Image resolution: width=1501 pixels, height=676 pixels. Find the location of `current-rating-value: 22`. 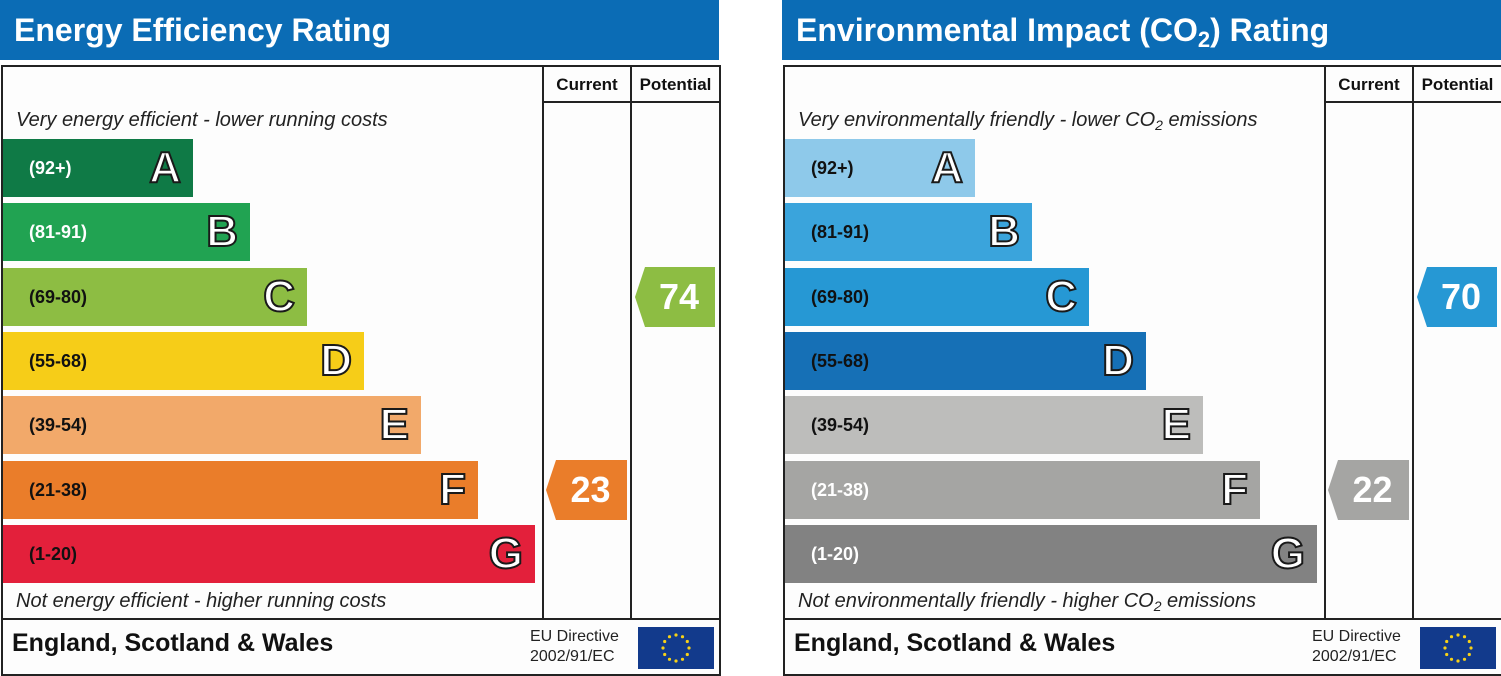

current-rating-value: 22 is located at coordinates (1372, 489).